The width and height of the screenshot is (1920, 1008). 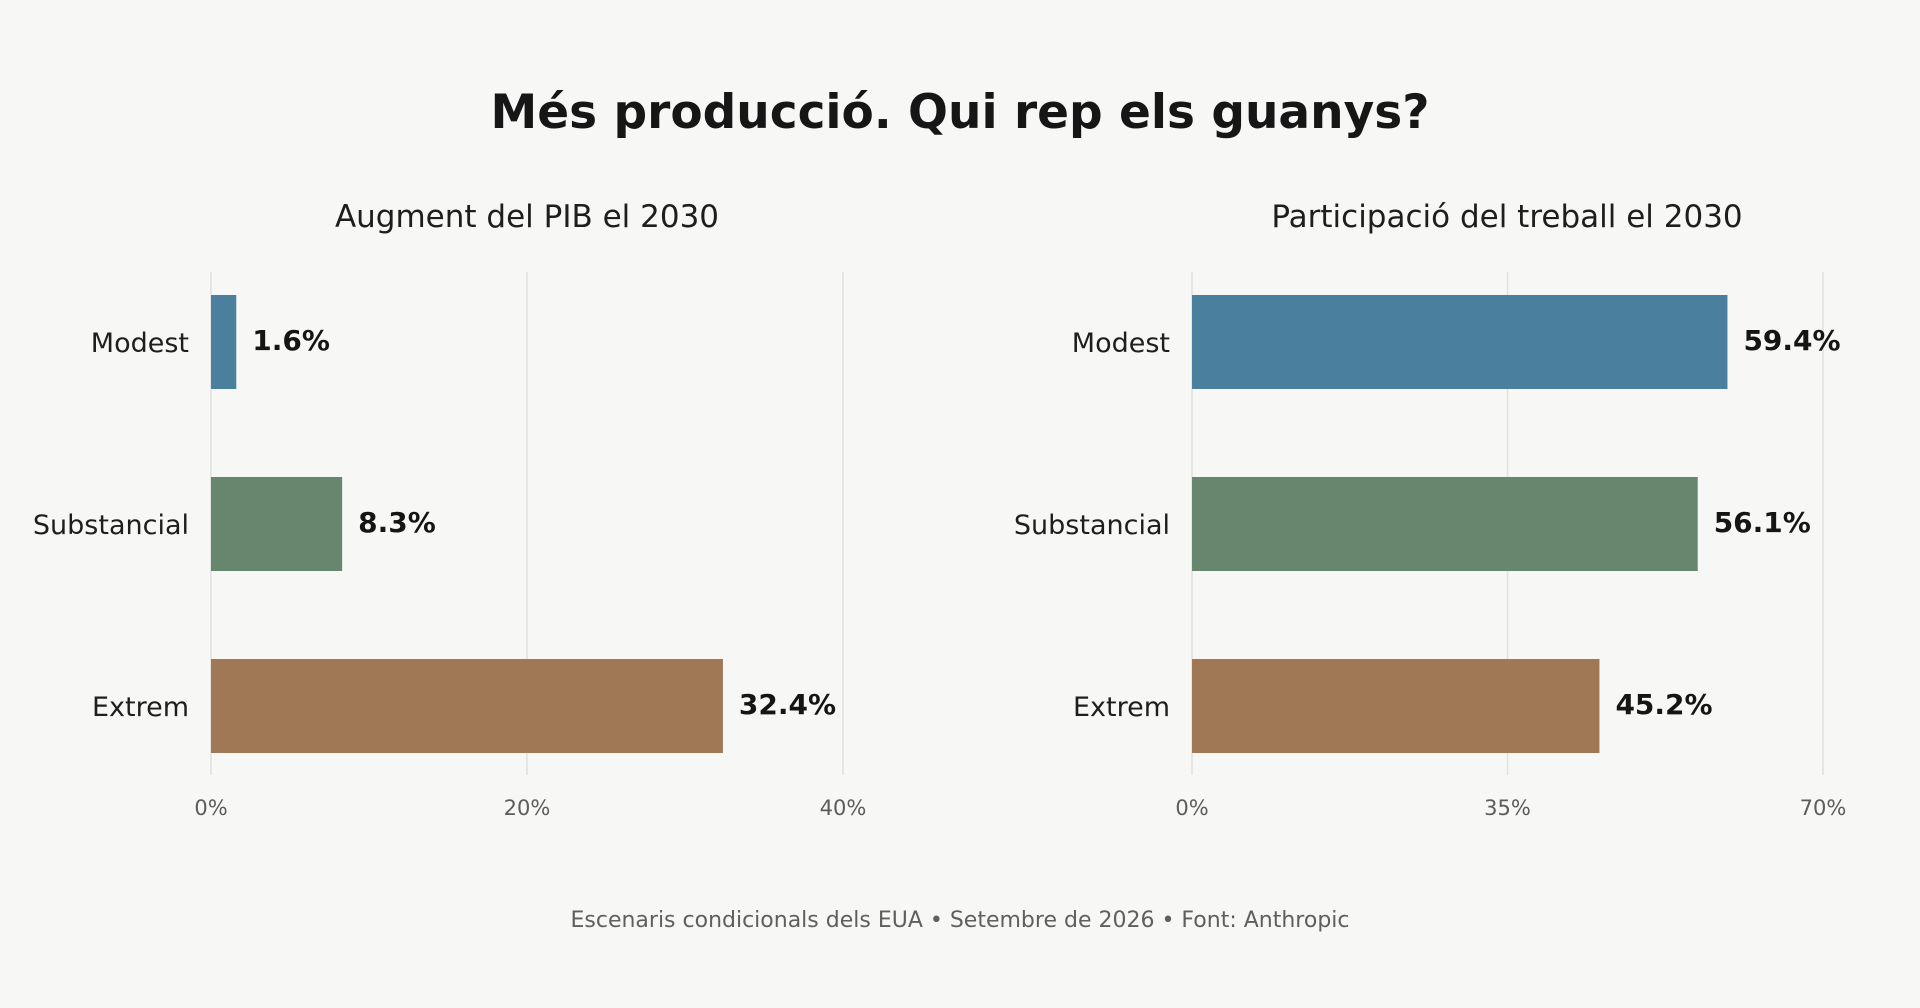 I want to click on value-label: 59.4%, so click(x=1791, y=340).